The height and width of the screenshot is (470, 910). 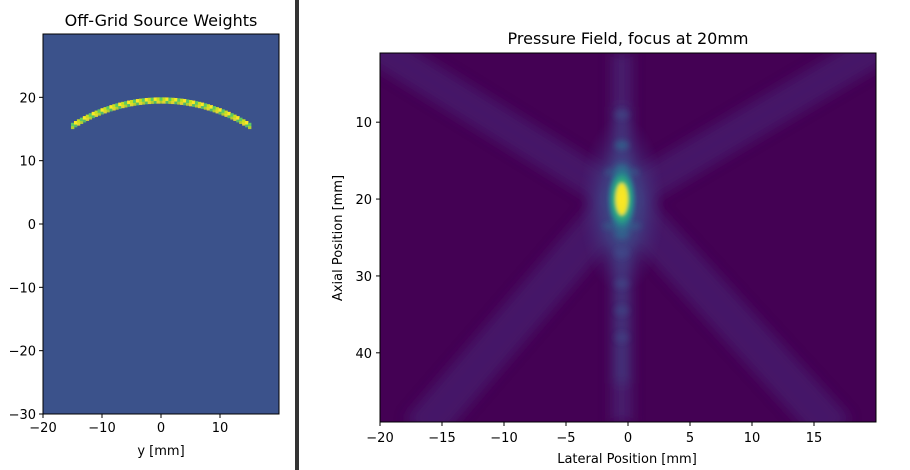 I want to click on pressure-field-xtick-label: 5, so click(x=690, y=438).